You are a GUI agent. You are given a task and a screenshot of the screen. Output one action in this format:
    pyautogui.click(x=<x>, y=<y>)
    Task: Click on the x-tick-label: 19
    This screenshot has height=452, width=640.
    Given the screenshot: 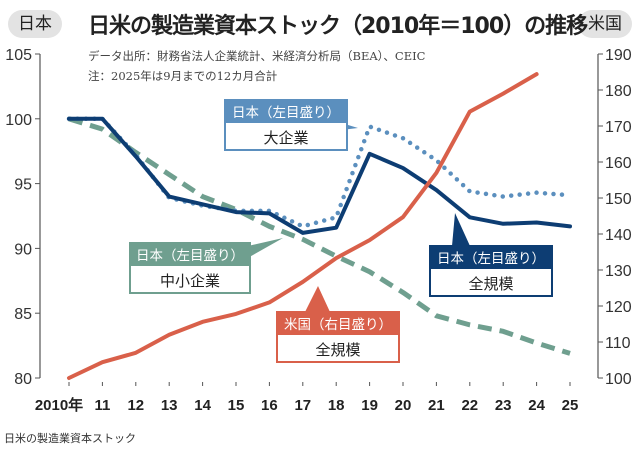 What is the action you would take?
    pyautogui.click(x=369, y=405)
    